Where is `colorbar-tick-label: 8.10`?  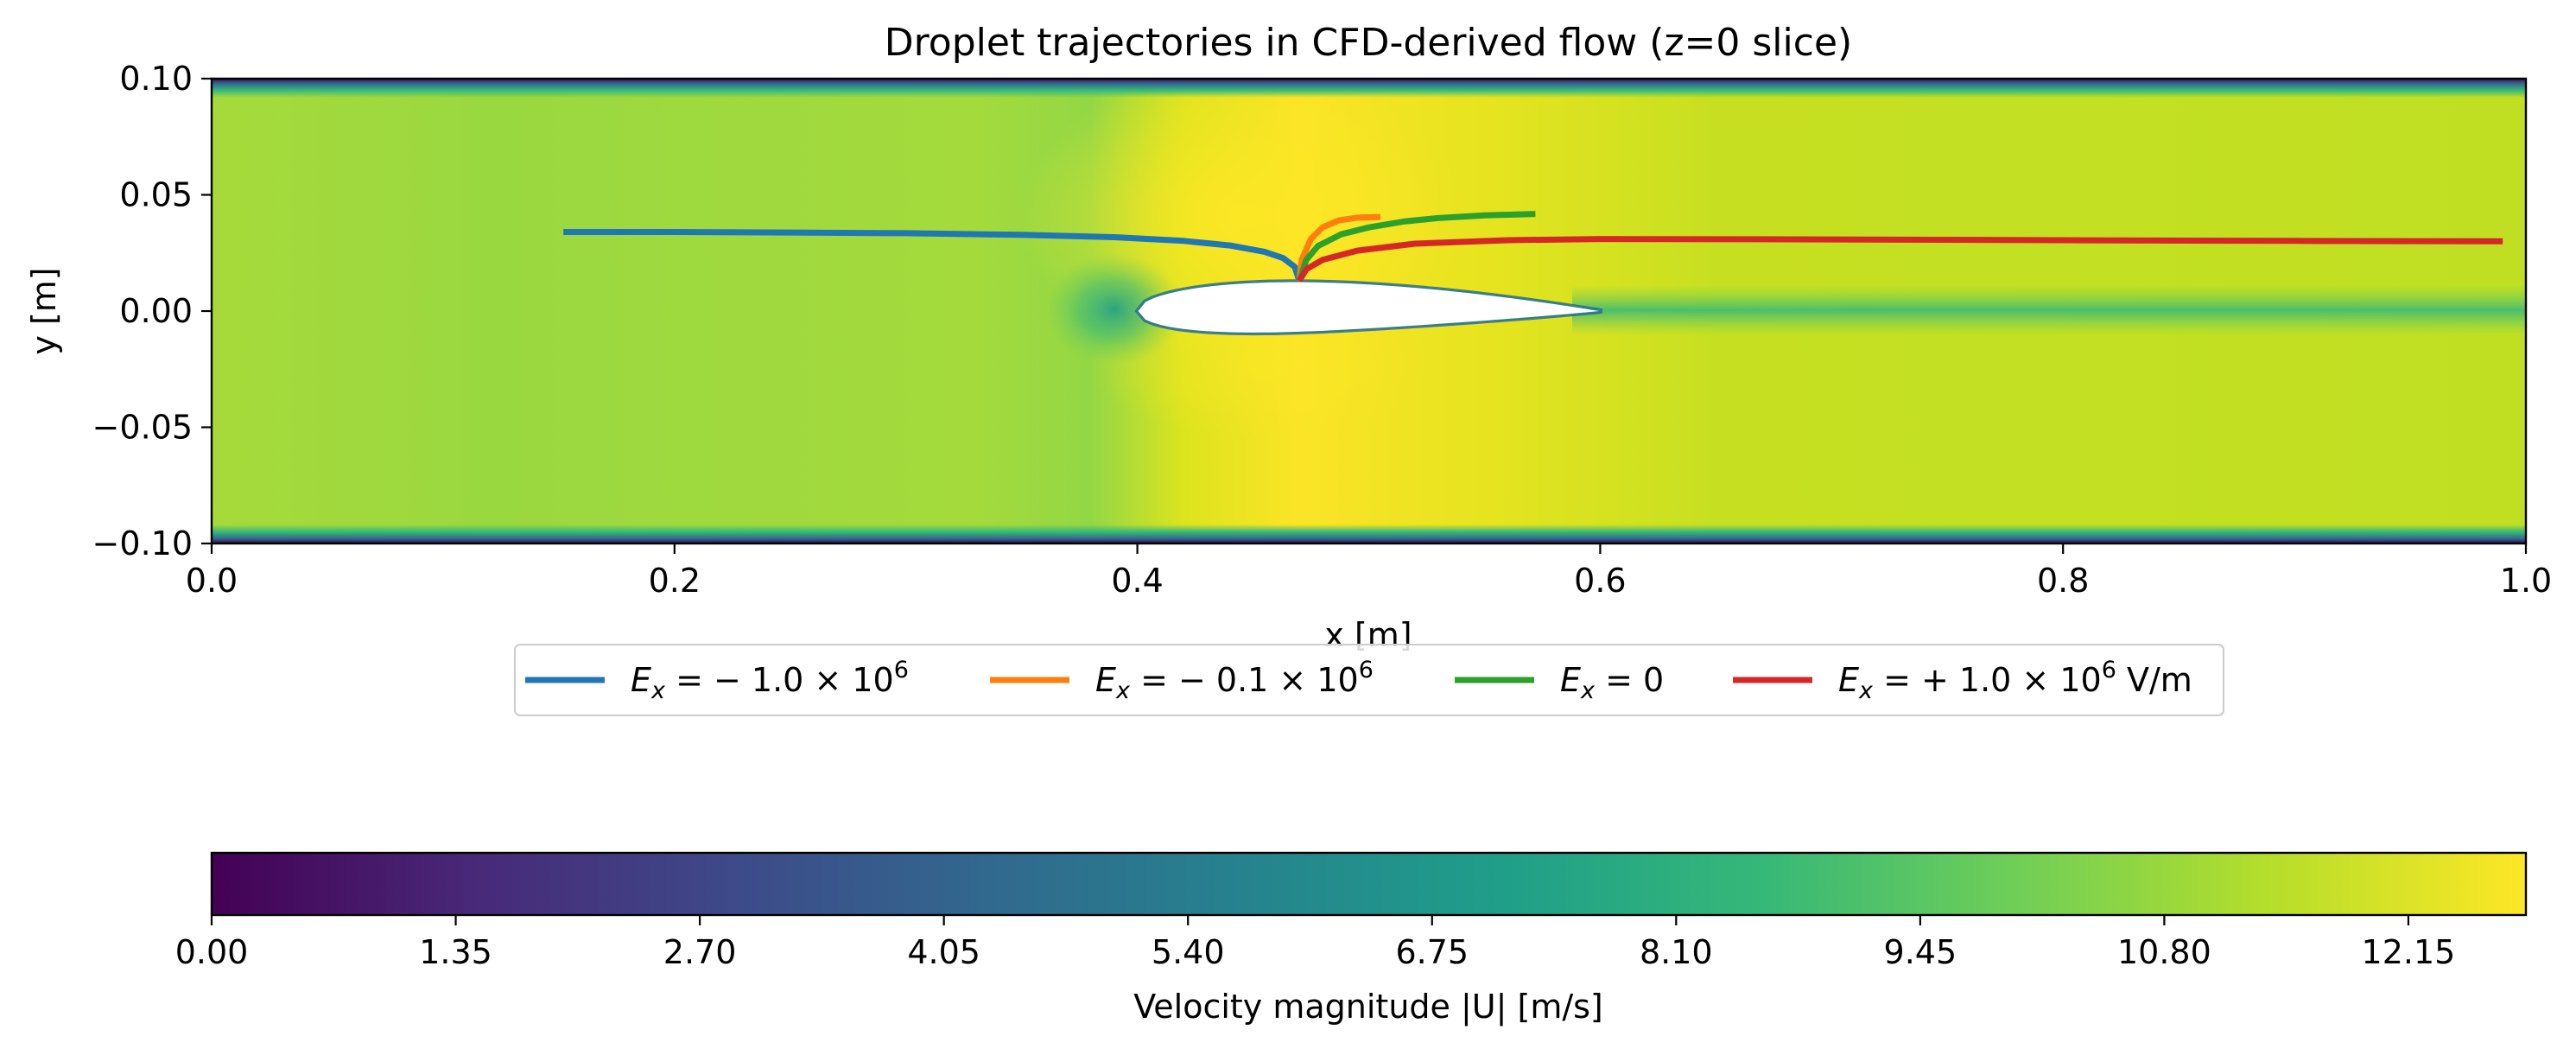 colorbar-tick-label: 8.10 is located at coordinates (1676, 952).